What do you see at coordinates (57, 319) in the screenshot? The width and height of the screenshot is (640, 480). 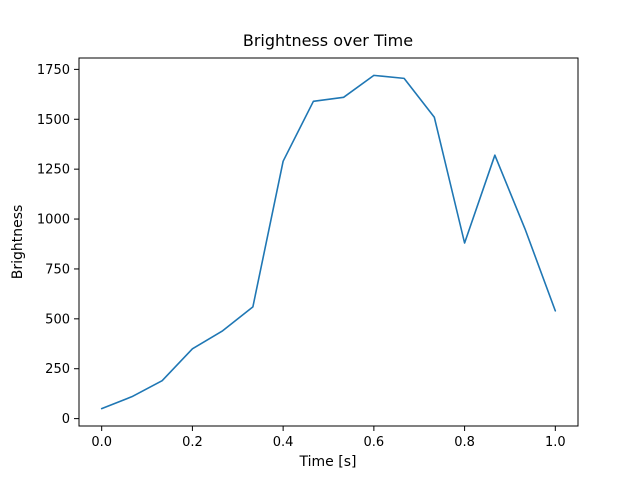 I see `y-tick-label: 500` at bounding box center [57, 319].